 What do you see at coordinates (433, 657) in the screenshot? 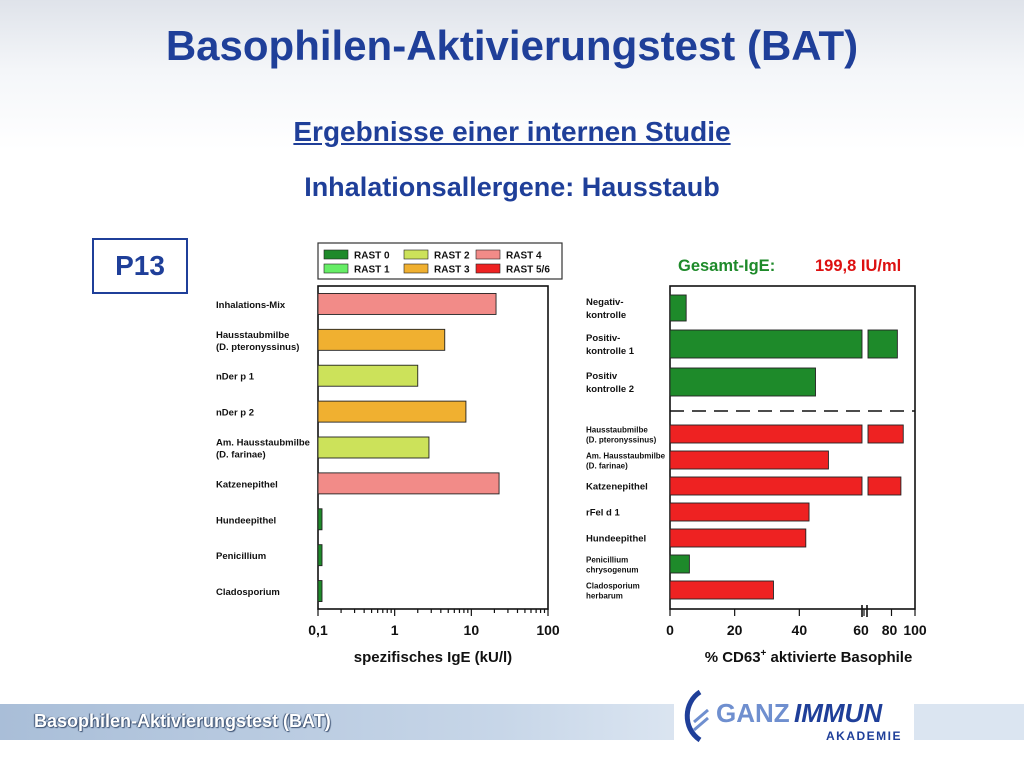
I see `left-x-axis-label: spezifisches IgE (kU/l)` at bounding box center [433, 657].